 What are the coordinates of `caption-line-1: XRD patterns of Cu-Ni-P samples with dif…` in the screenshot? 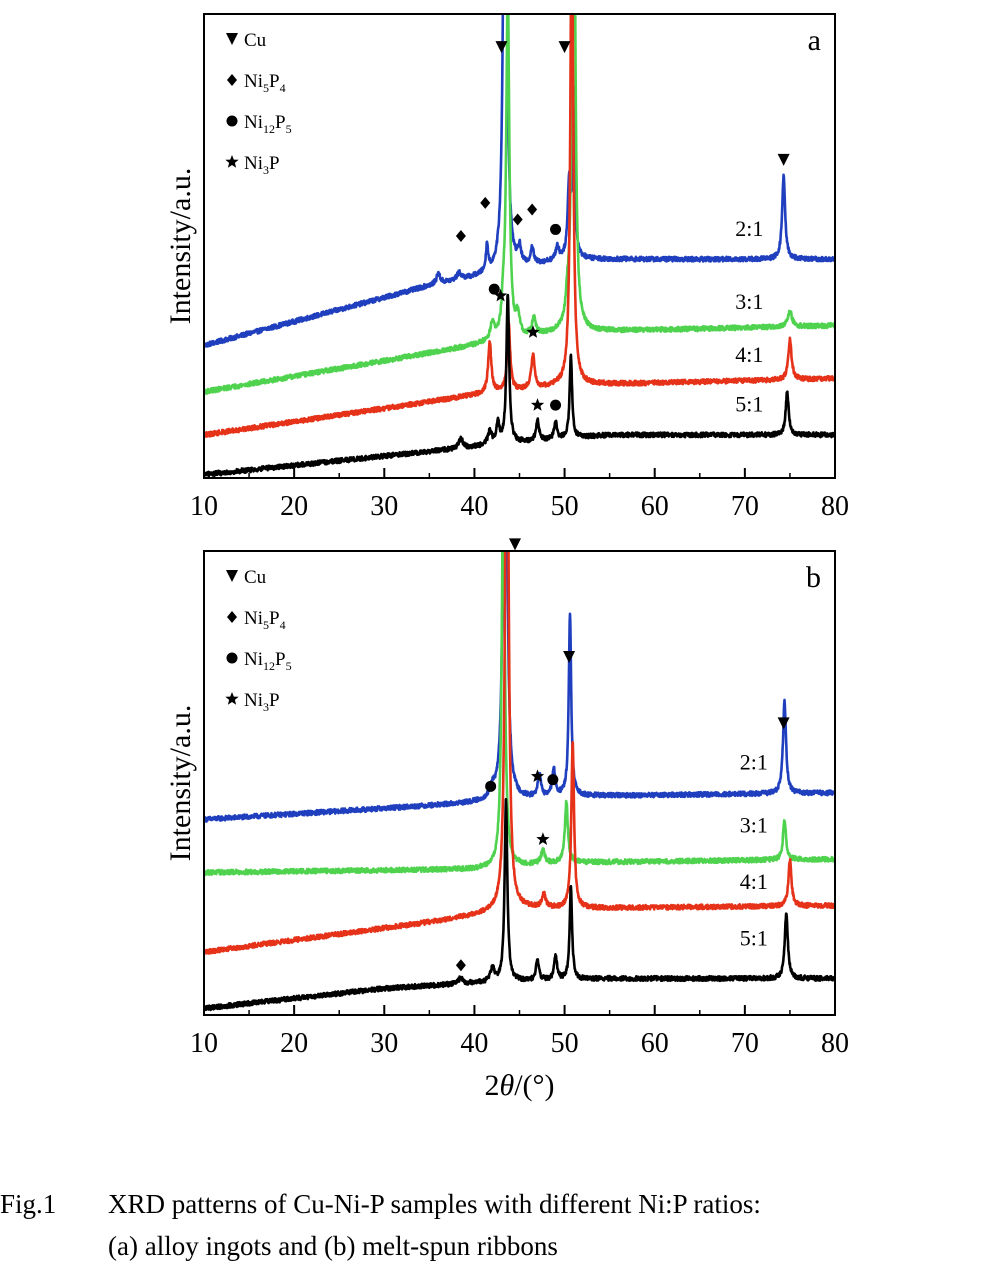 It's located at (434, 1204).